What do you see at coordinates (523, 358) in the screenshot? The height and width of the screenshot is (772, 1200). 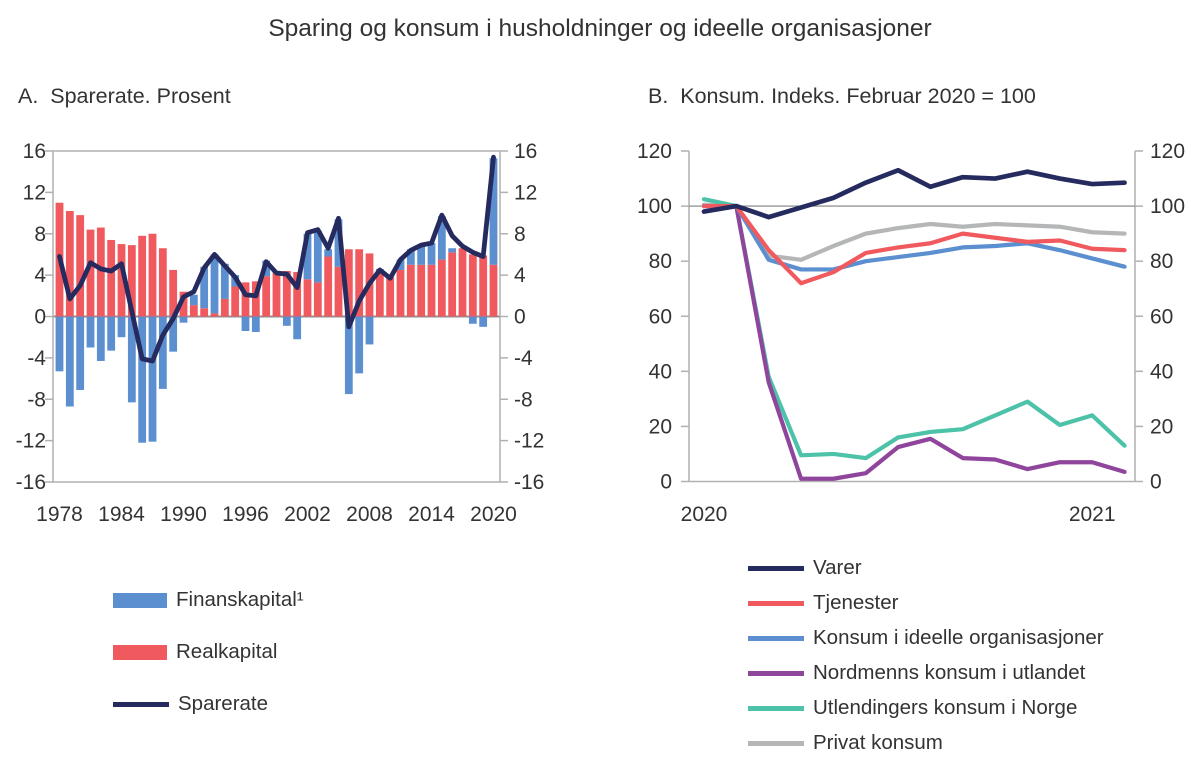 I see `svg-text: -4` at bounding box center [523, 358].